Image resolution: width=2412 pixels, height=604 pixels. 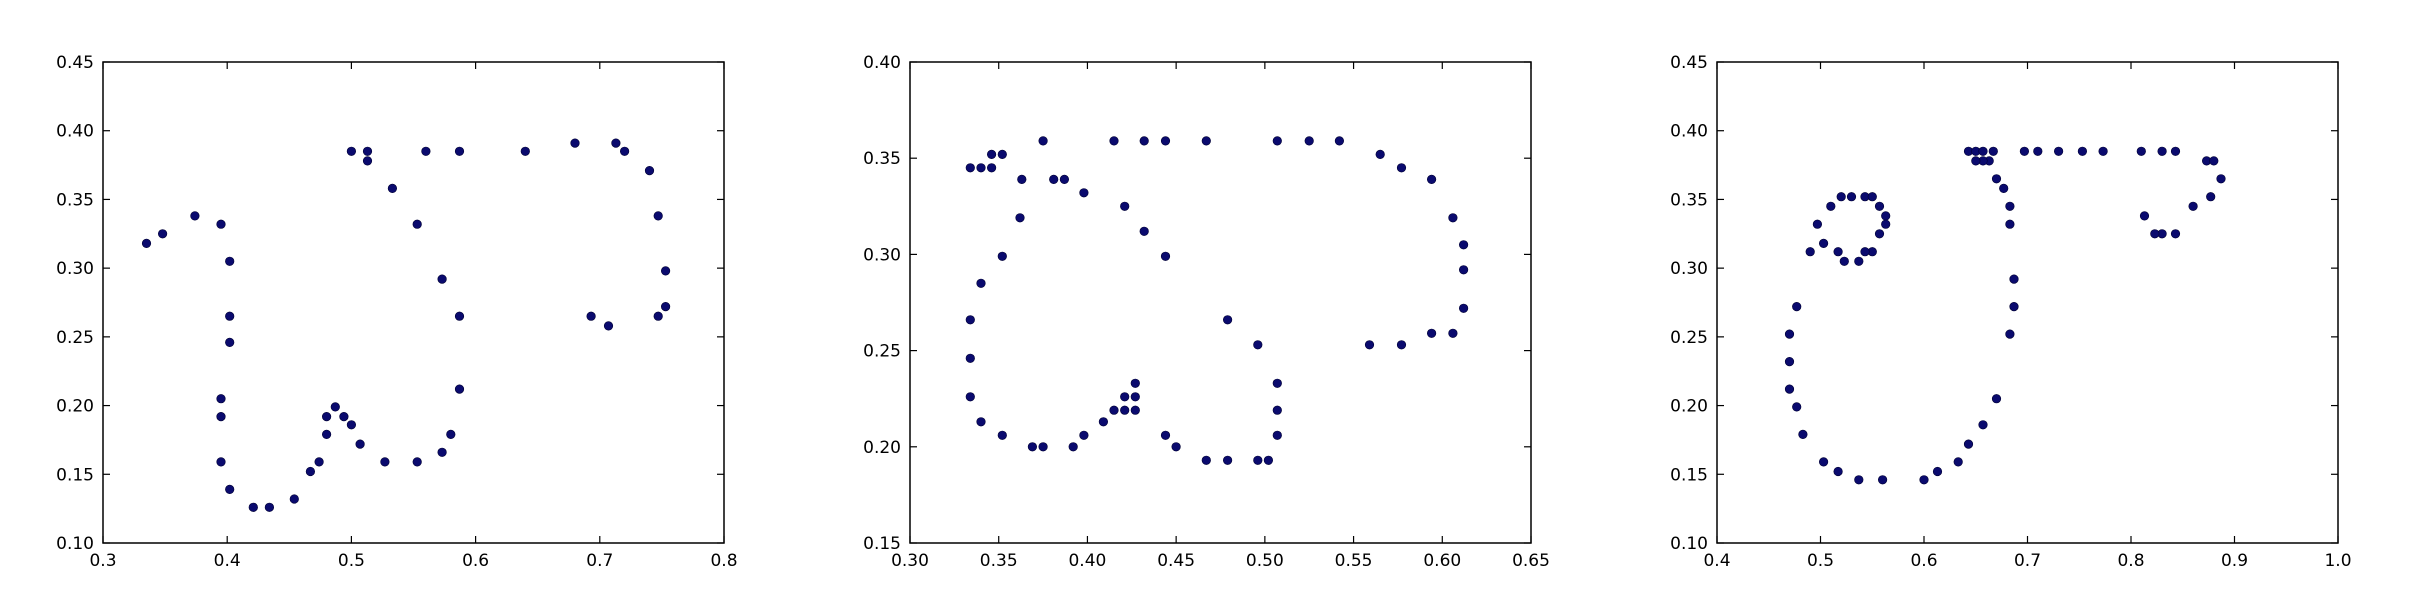 I want to click on y-tick-label: 0.10, so click(x=1689, y=544).